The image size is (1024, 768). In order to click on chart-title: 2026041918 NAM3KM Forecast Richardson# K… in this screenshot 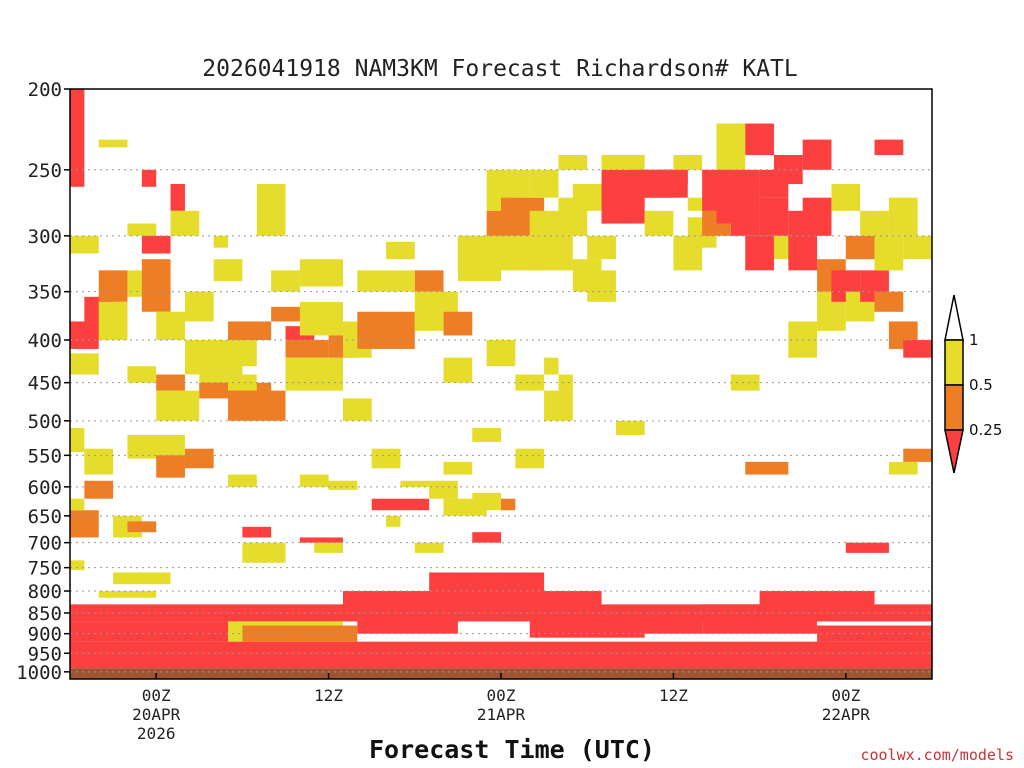, I will do `click(499, 69)`.